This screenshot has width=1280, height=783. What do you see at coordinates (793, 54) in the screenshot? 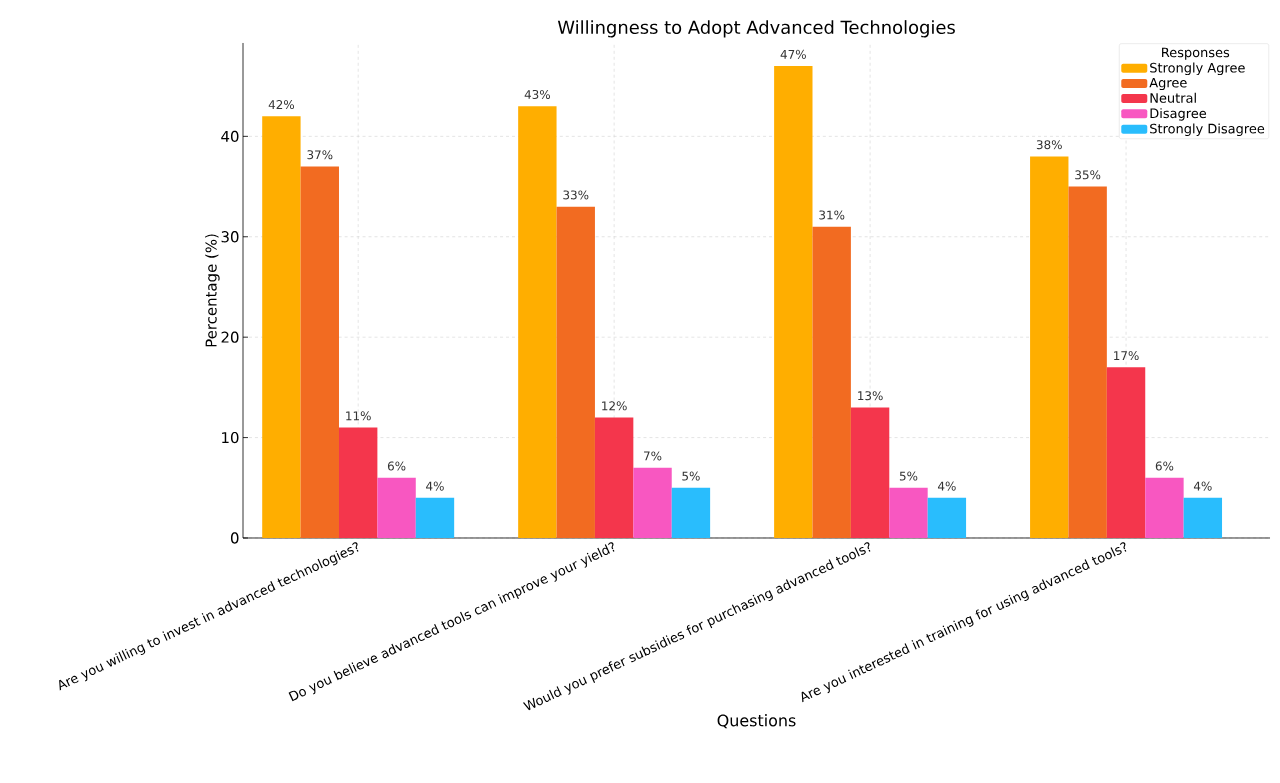
I see `data-label: 47%` at bounding box center [793, 54].